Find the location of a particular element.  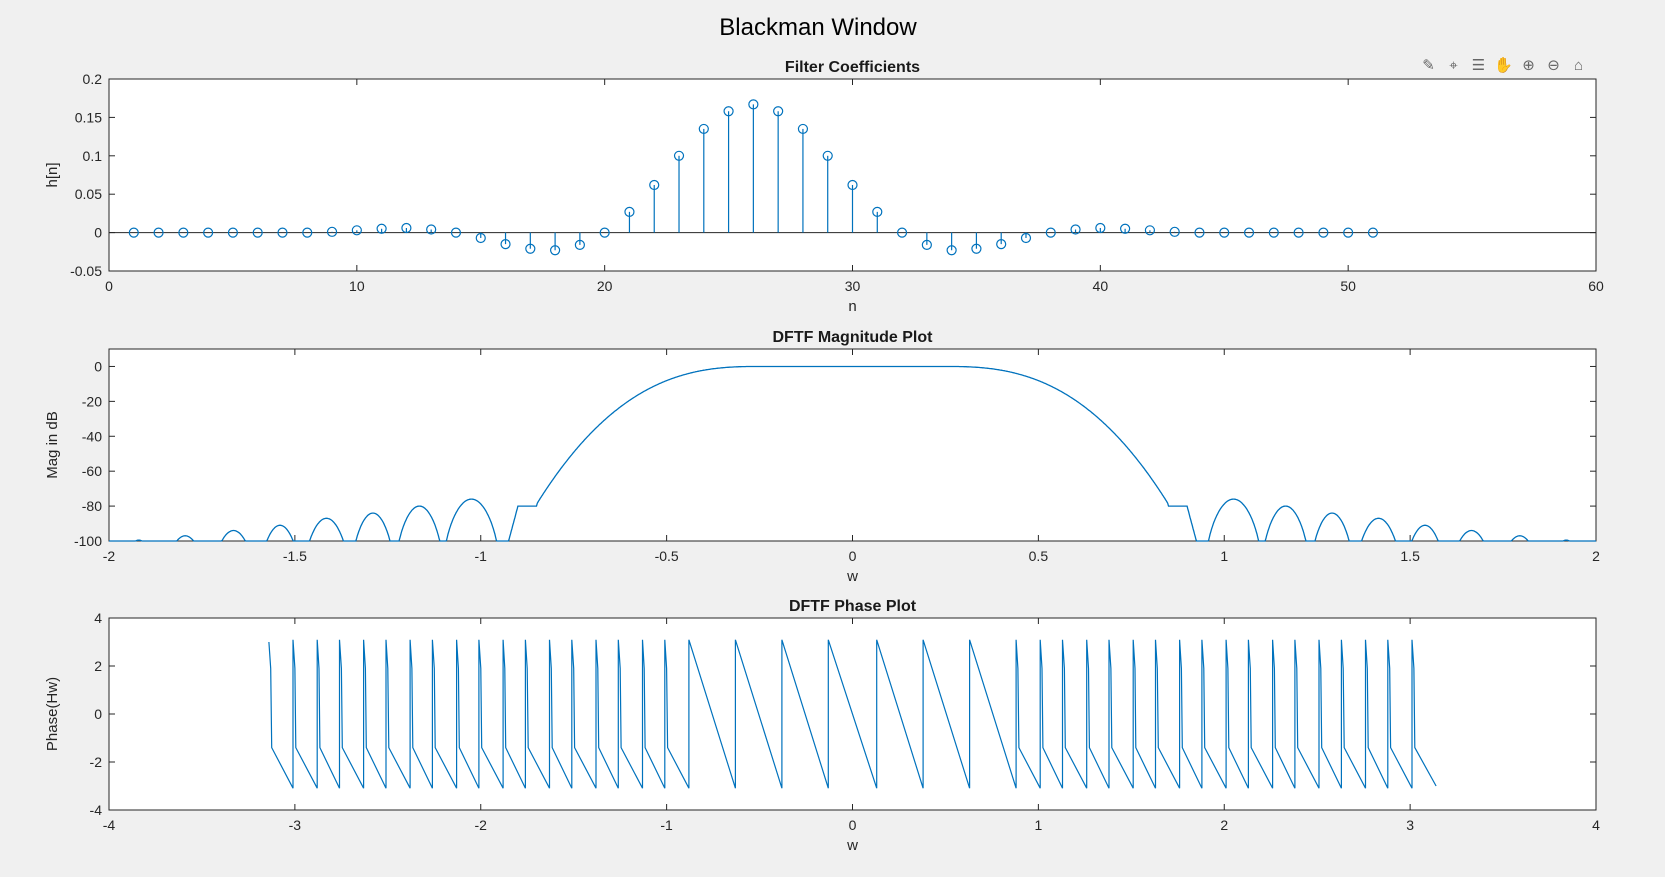

x-tick-label: 0.5 is located at coordinates (1039, 556).